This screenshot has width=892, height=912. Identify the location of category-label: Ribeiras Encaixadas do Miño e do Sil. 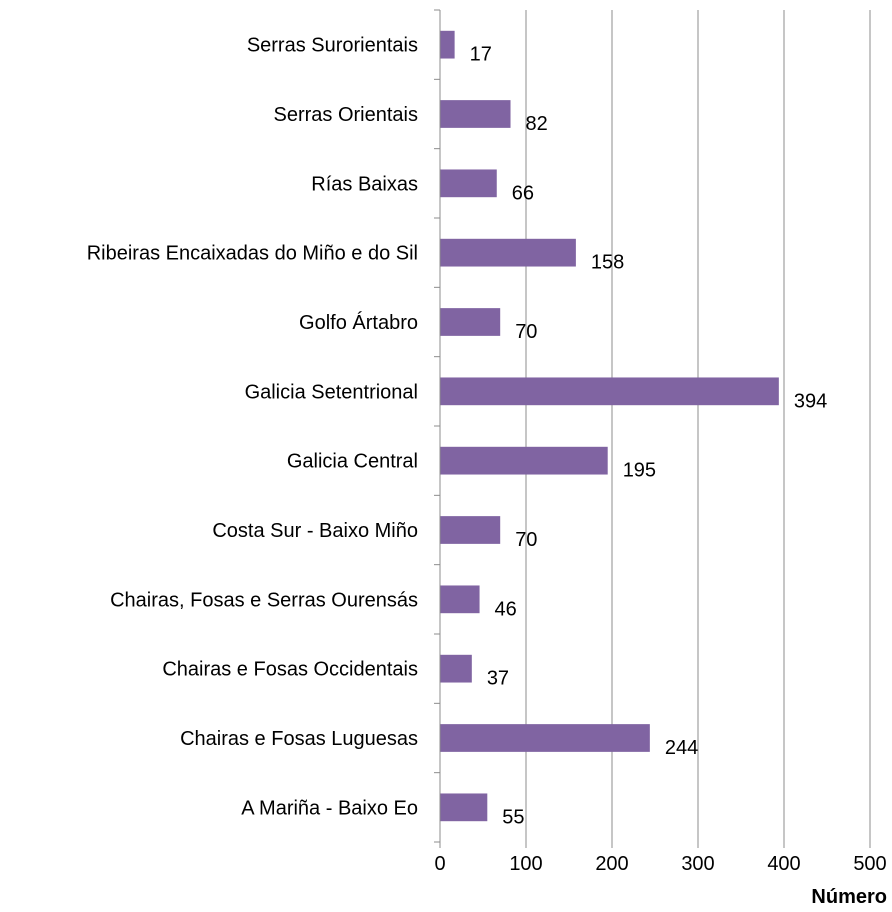
(252, 254).